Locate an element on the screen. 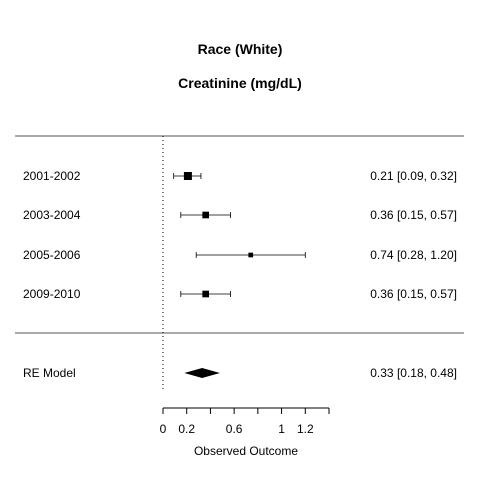 Image resolution: width=480 pixels, height=480 pixels. summary-diamond is located at coordinates (202, 373).